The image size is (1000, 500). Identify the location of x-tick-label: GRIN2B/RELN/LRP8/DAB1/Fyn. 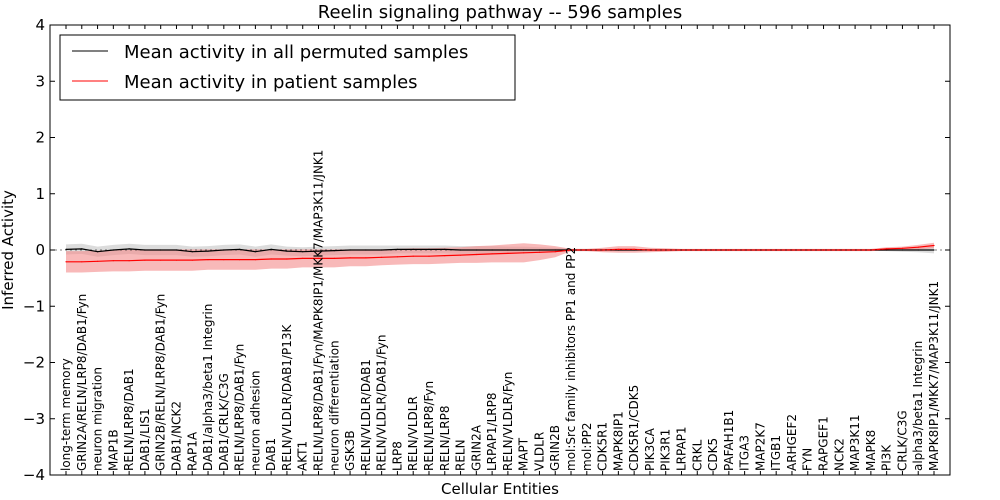
(161, 382).